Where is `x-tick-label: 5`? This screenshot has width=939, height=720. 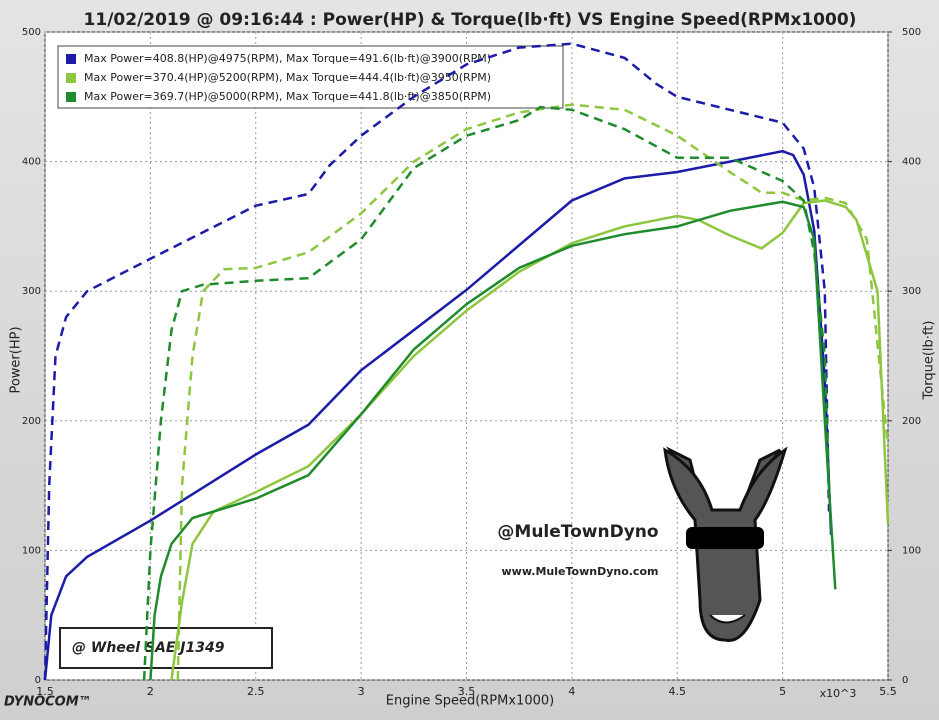 x-tick-label: 5 is located at coordinates (782, 691).